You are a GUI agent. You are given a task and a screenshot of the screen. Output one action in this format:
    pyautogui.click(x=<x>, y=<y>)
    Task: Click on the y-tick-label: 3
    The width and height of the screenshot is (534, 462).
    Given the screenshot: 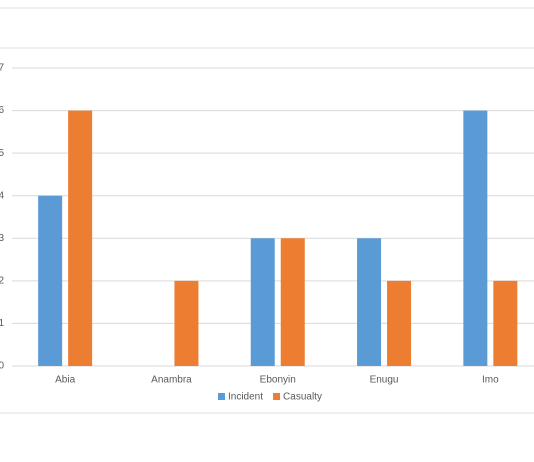 What is the action you would take?
    pyautogui.click(x=2, y=238)
    